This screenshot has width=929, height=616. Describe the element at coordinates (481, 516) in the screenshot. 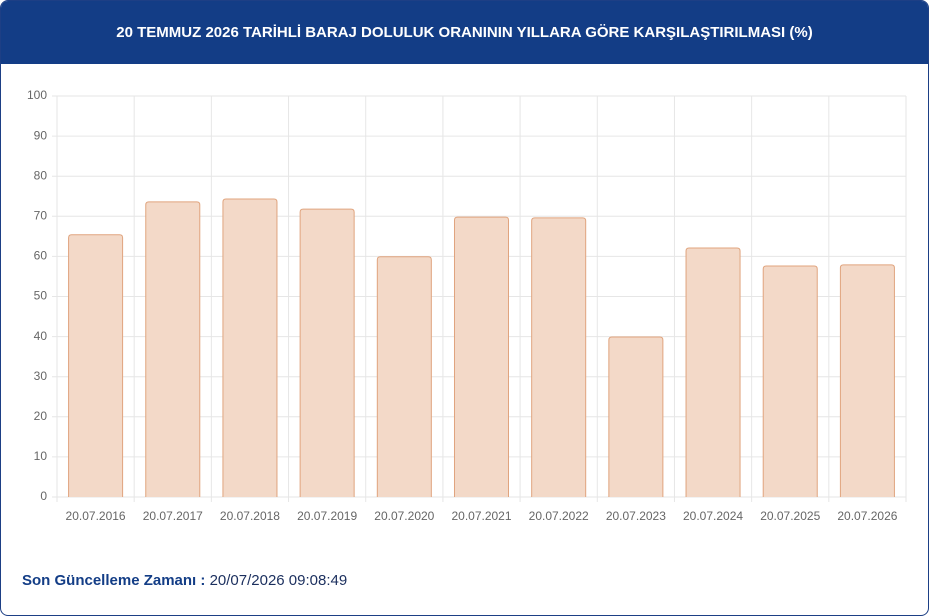

I see `x-tick-label: 20.07.2021` at that location.